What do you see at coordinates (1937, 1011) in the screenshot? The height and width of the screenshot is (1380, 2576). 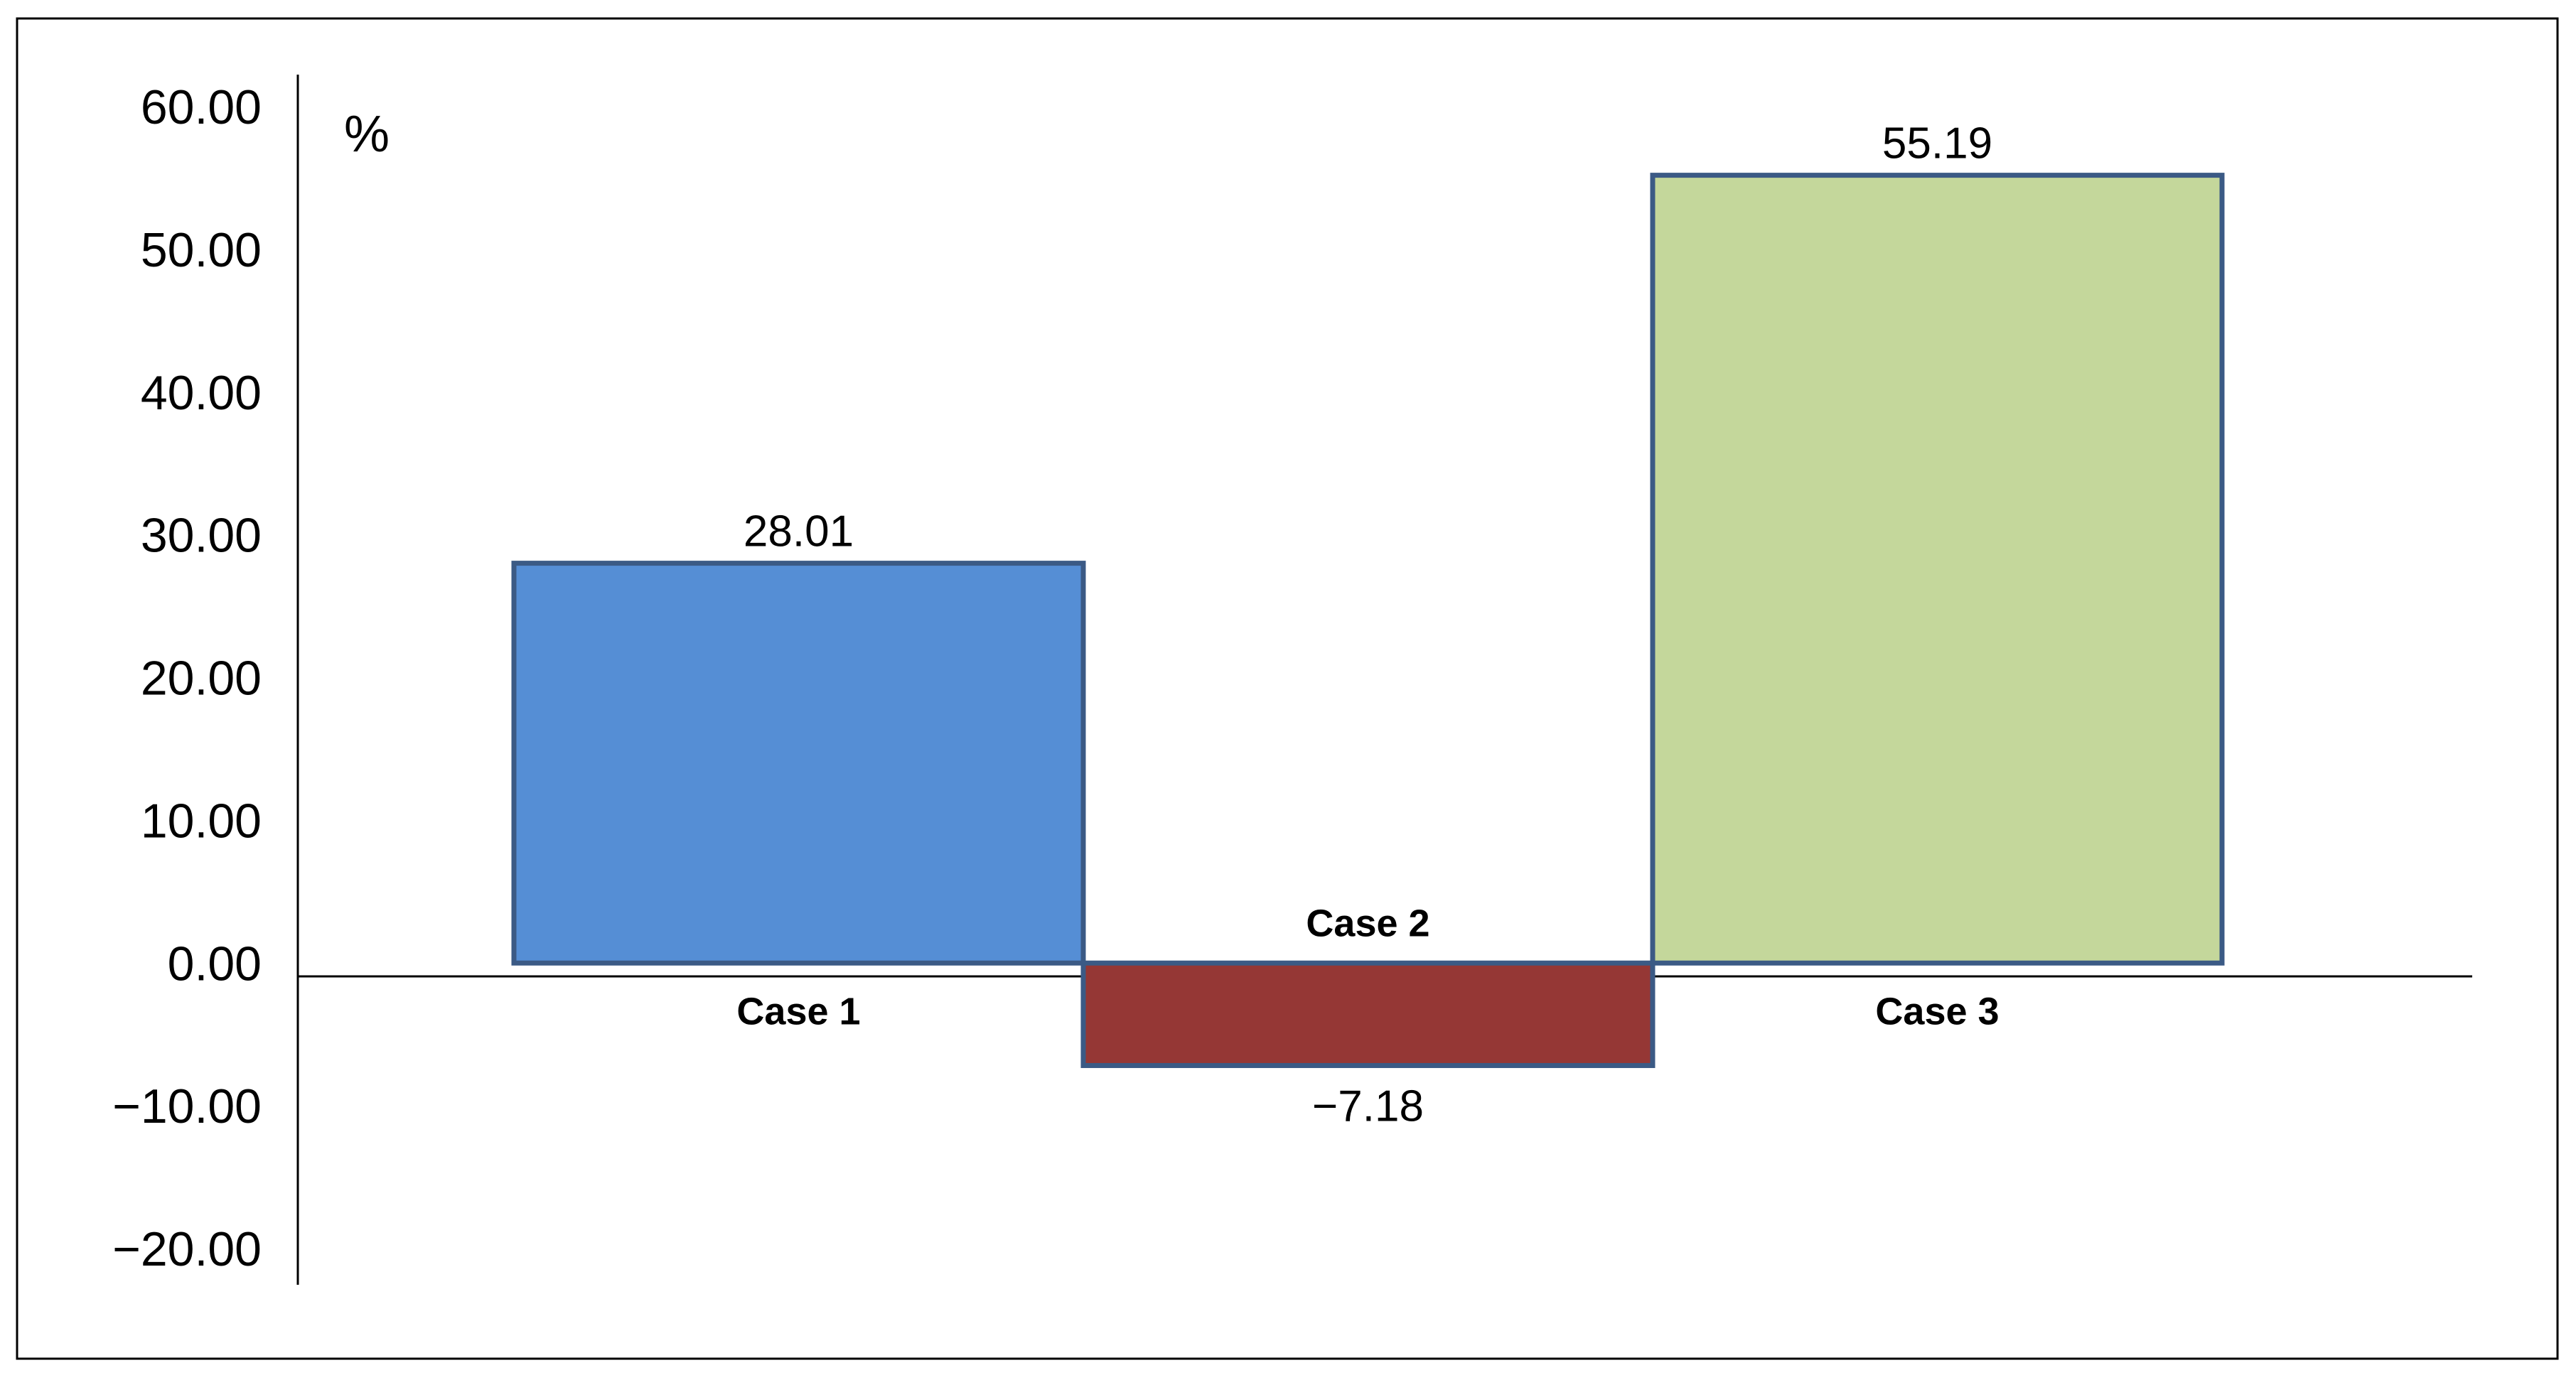 I see `category-label: Case 3` at bounding box center [1937, 1011].